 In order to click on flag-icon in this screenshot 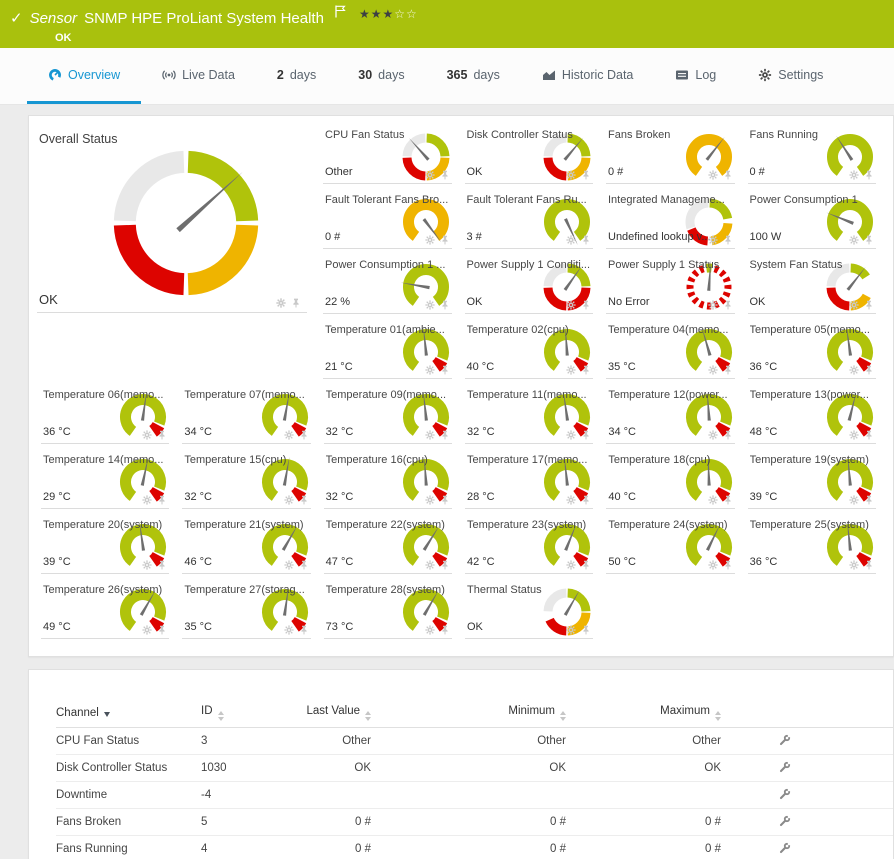, I will do `click(340, 14)`.